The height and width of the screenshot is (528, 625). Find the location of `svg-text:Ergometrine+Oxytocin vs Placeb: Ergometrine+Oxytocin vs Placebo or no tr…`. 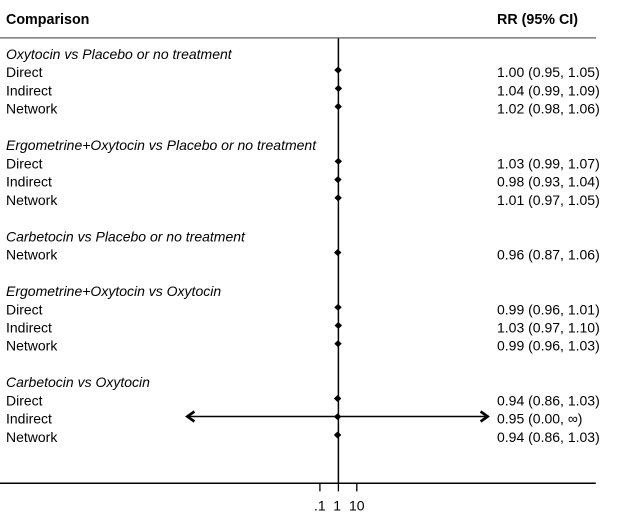

svg-text:Ergometrine+Oxytocin vs Placeb: Ergometrine+Oxytocin vs Placebo or no tr… is located at coordinates (161, 145).